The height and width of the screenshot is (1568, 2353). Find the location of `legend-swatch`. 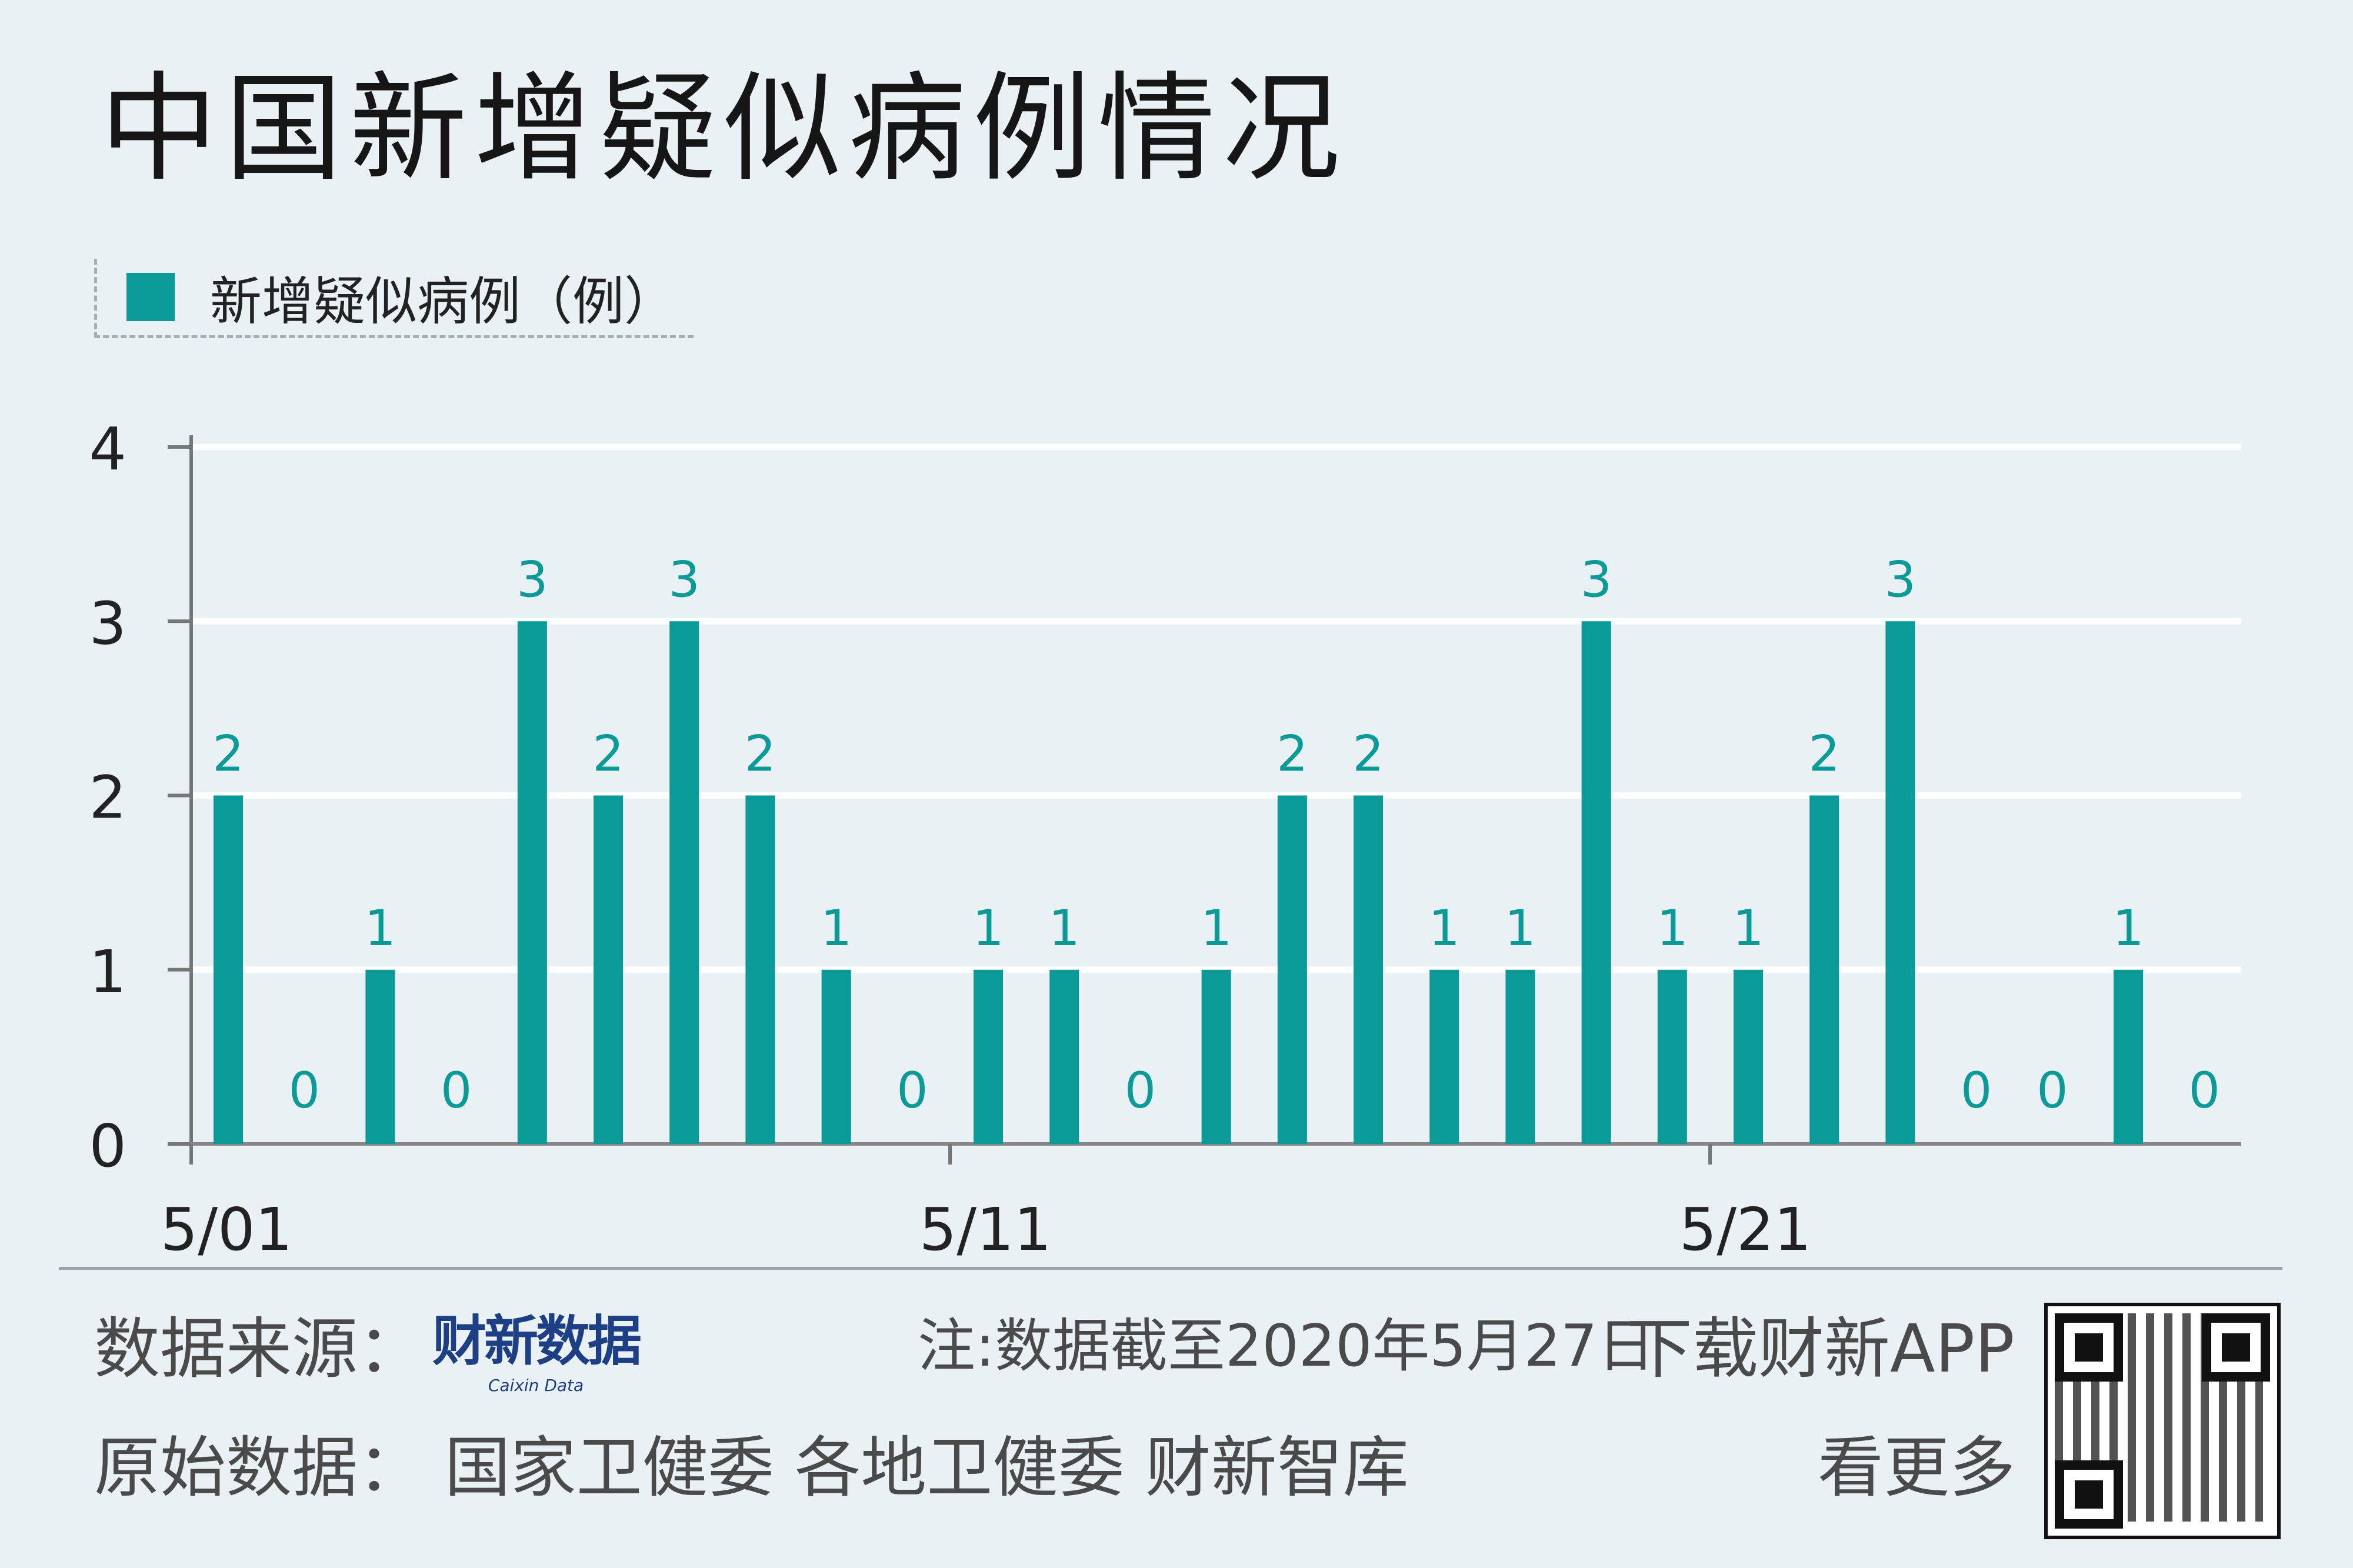

legend-swatch is located at coordinates (150, 297).